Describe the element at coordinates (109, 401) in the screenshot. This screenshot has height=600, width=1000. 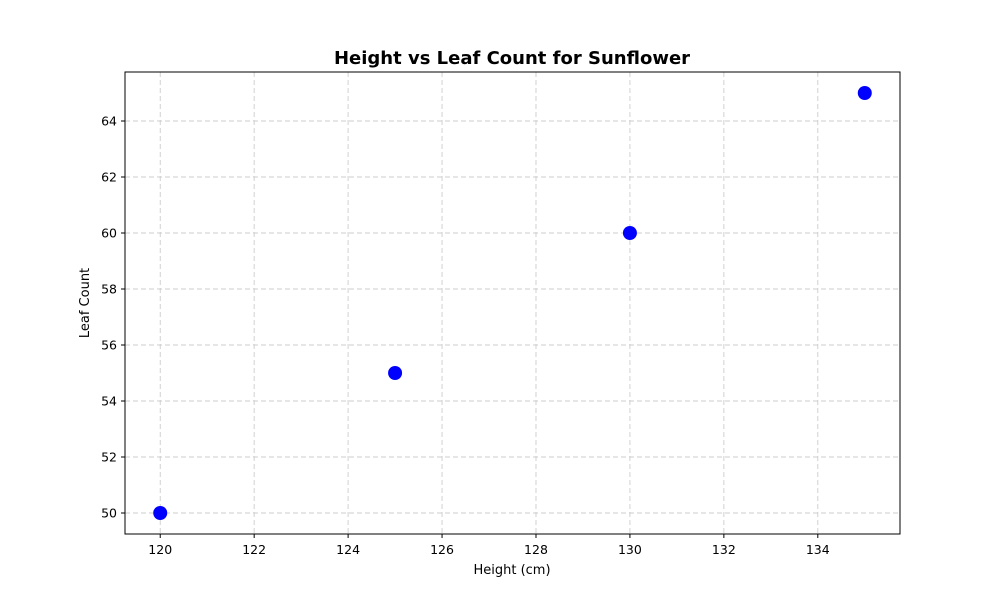
I see `y-tick-label: 54` at that location.